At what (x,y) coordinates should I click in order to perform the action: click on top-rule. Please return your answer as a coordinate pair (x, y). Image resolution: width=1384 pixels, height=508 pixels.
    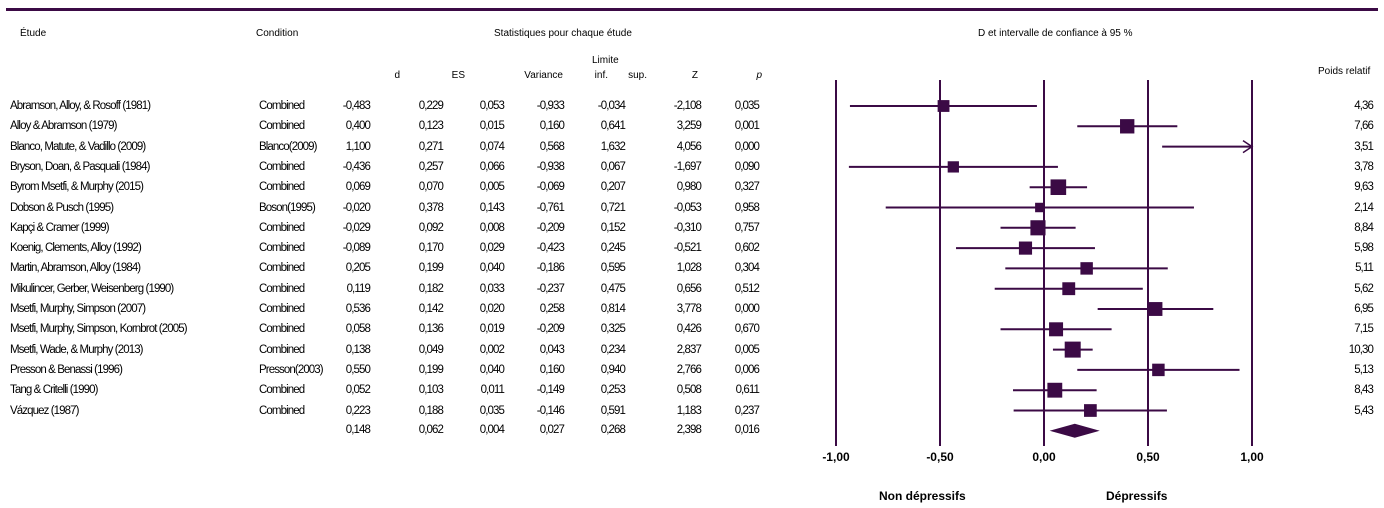
    Looking at the image, I should click on (692, 9).